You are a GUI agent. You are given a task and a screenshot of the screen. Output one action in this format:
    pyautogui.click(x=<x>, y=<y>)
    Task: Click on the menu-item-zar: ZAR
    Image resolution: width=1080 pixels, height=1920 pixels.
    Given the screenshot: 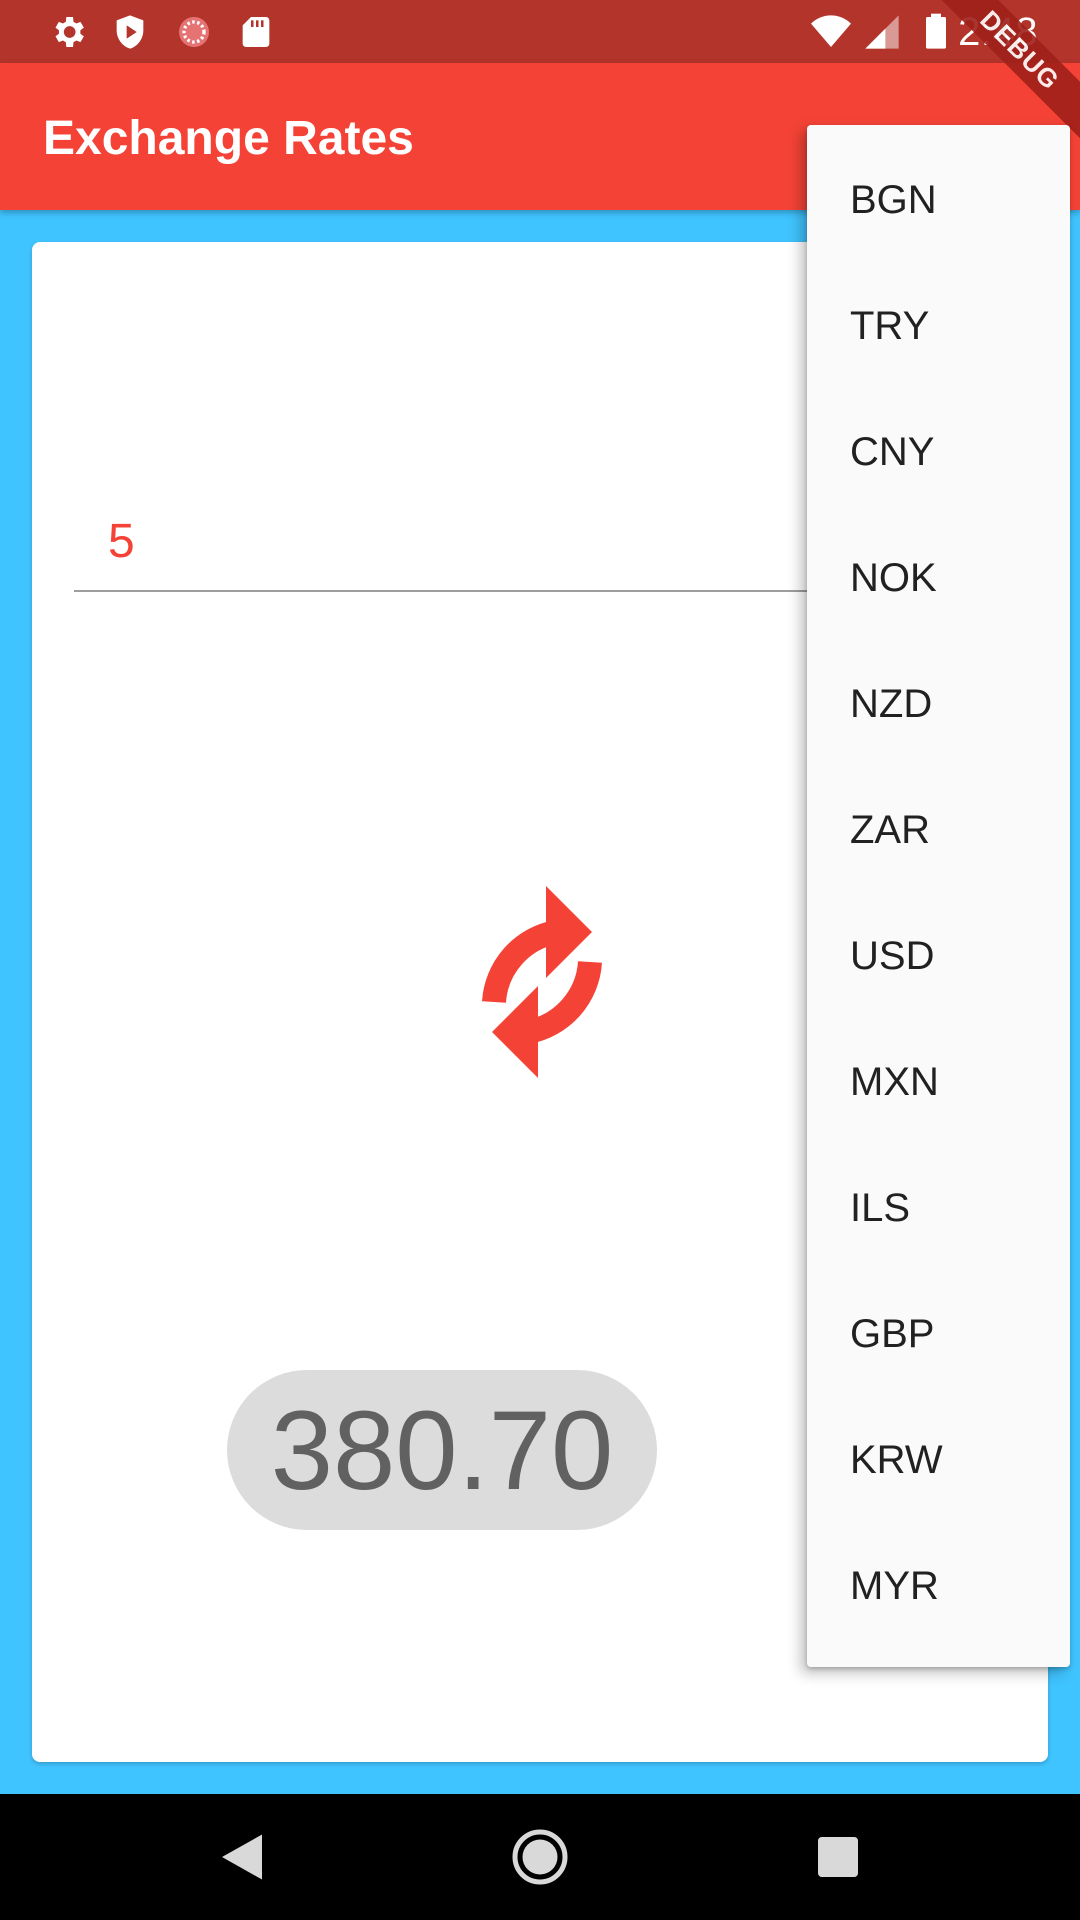 What is the action you would take?
    pyautogui.click(x=890, y=830)
    